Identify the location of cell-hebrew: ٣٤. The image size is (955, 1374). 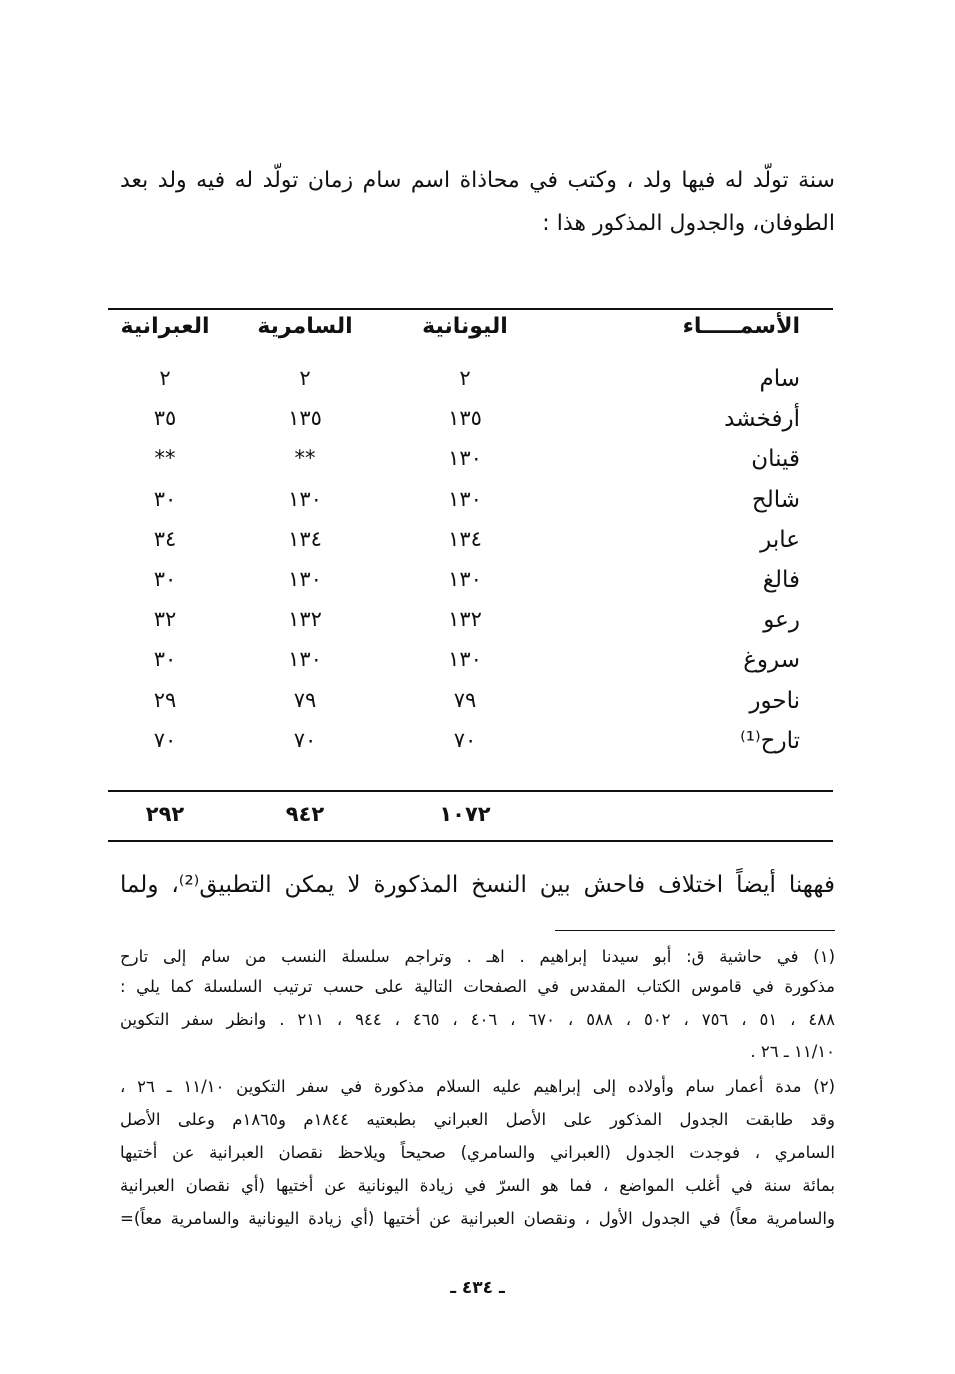
(165, 538).